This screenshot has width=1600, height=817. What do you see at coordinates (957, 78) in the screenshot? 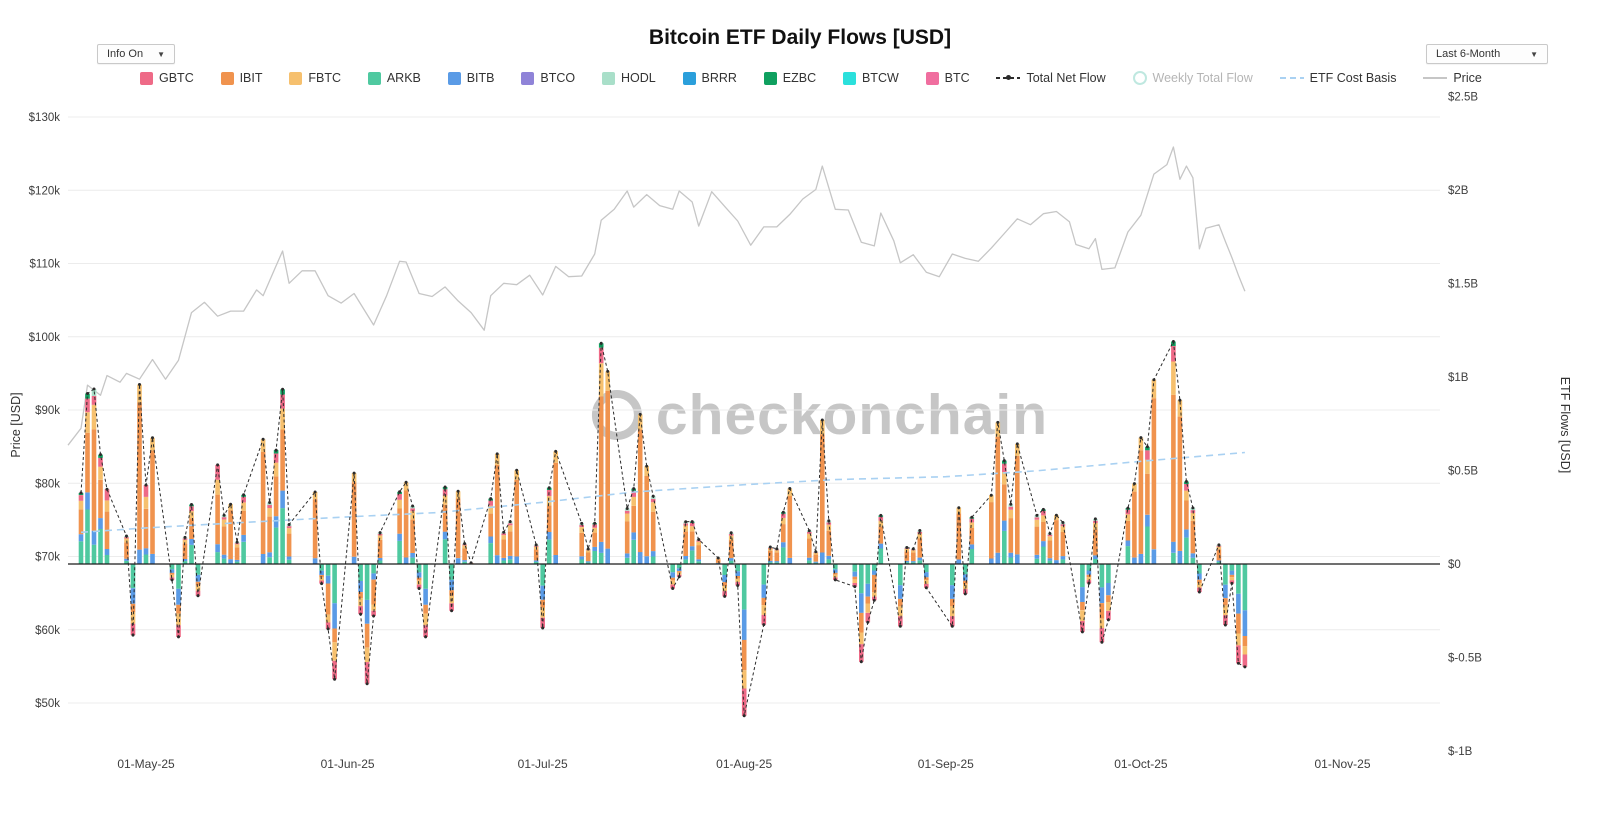
I see `legend-label: BTC` at bounding box center [957, 78].